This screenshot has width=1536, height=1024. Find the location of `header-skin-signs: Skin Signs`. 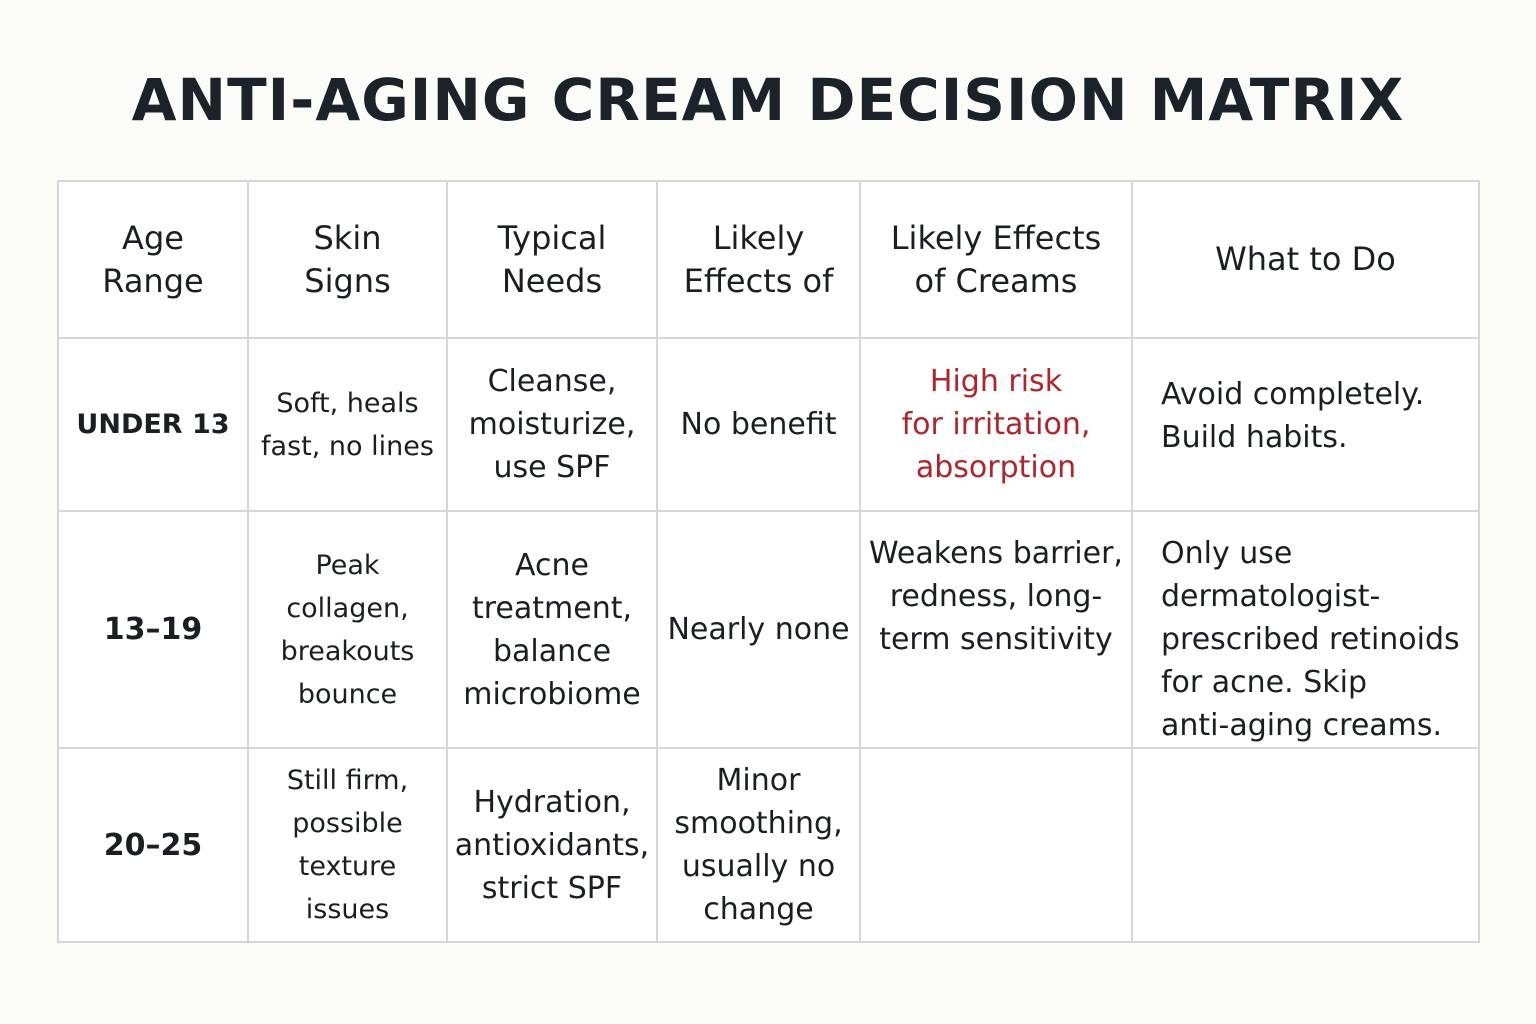

header-skin-signs: Skin Signs is located at coordinates (347, 259).